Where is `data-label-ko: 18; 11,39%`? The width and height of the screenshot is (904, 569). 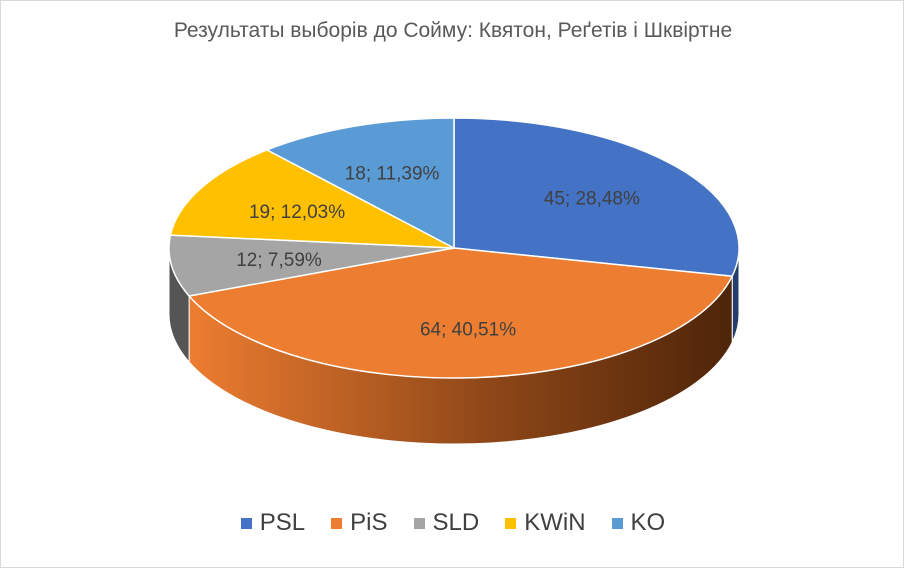 data-label-ko: 18; 11,39% is located at coordinates (392, 174).